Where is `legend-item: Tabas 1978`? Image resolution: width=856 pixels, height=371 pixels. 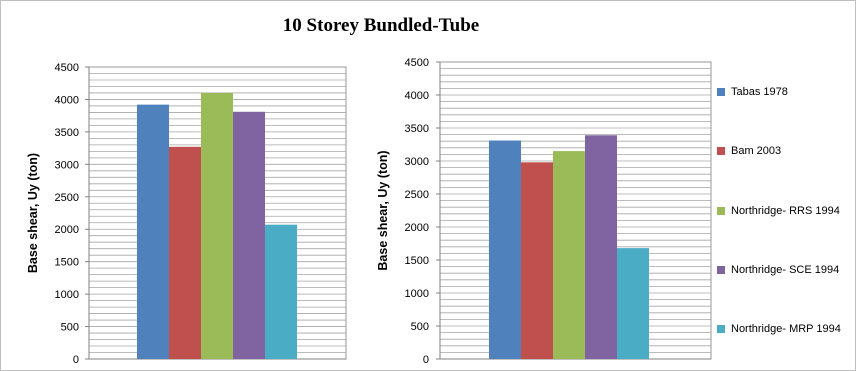
legend-item: Tabas 1978 is located at coordinates (752, 92).